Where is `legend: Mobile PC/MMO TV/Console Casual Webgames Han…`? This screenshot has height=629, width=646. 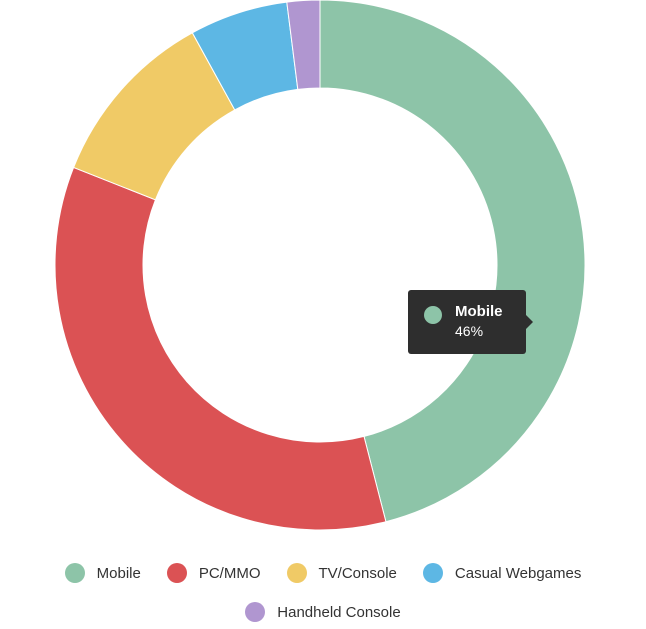
legend: Mobile PC/MMO TV/Console Casual Webgames Han… is located at coordinates (323, 592).